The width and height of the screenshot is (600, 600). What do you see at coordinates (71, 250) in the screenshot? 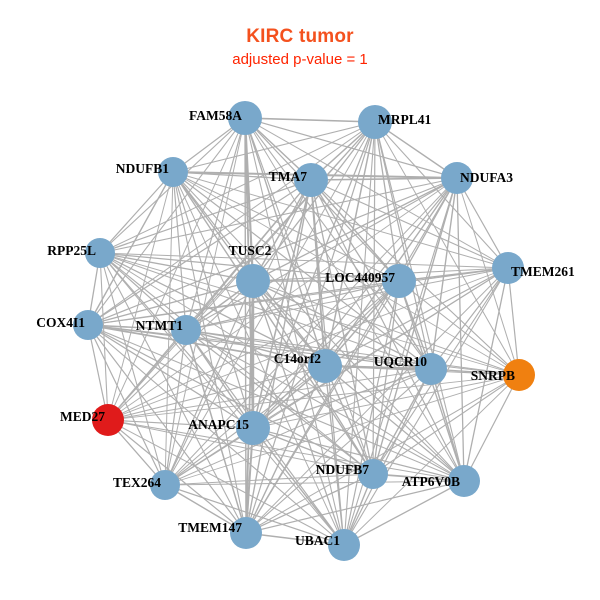
I see `graph-node-label-rpp25l: RPP25L` at bounding box center [71, 250].